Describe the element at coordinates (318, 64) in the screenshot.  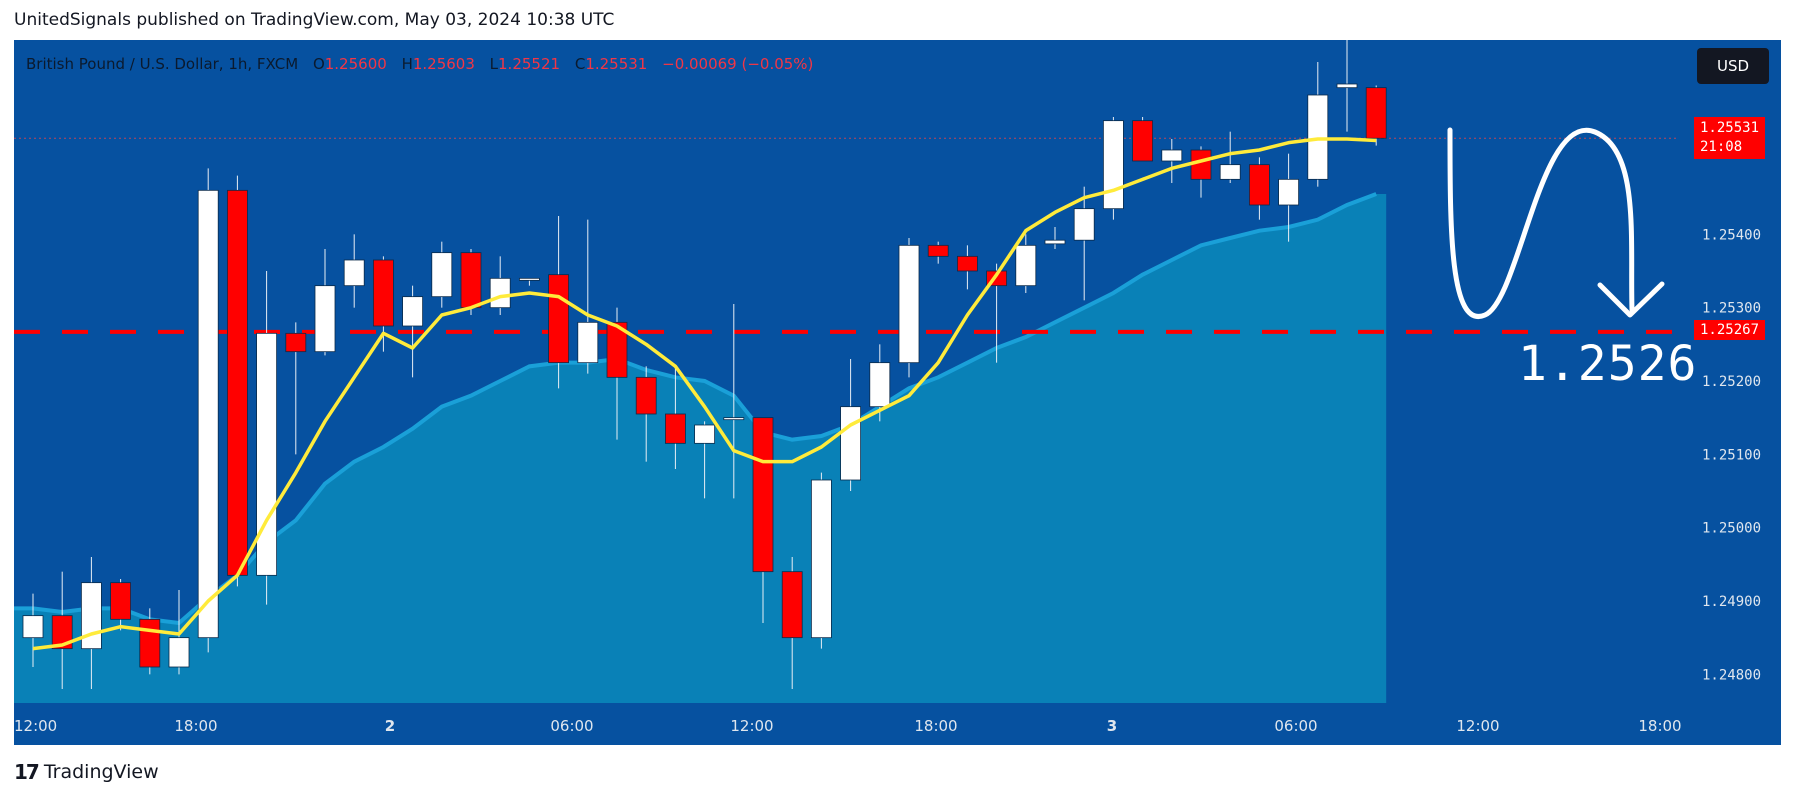
I see `open-label: O` at that location.